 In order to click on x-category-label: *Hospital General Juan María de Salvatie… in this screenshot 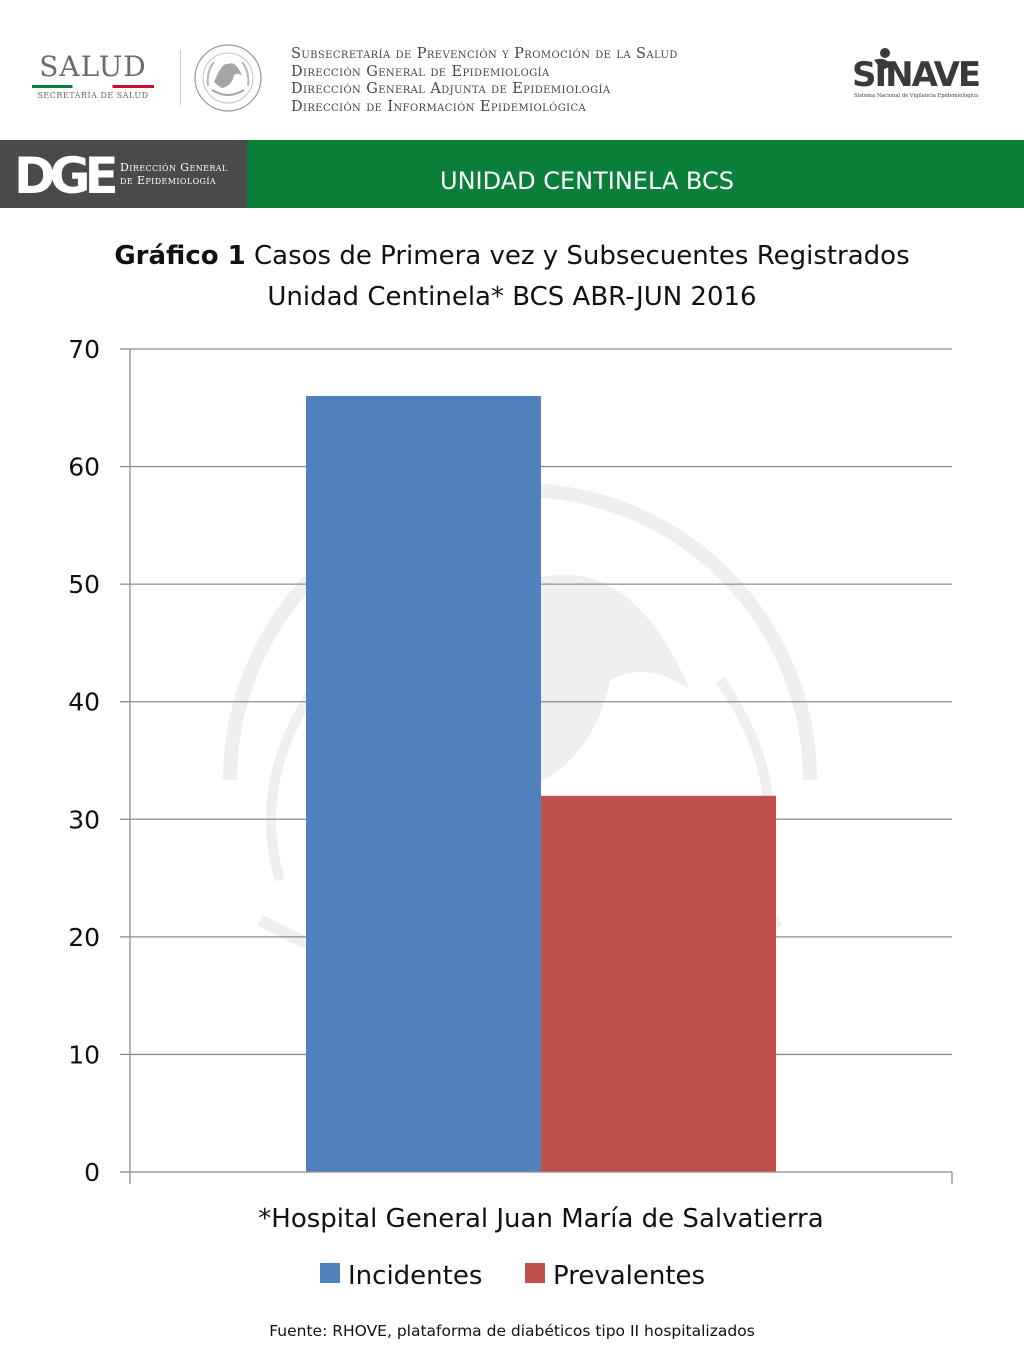, I will do `click(540, 1219)`.